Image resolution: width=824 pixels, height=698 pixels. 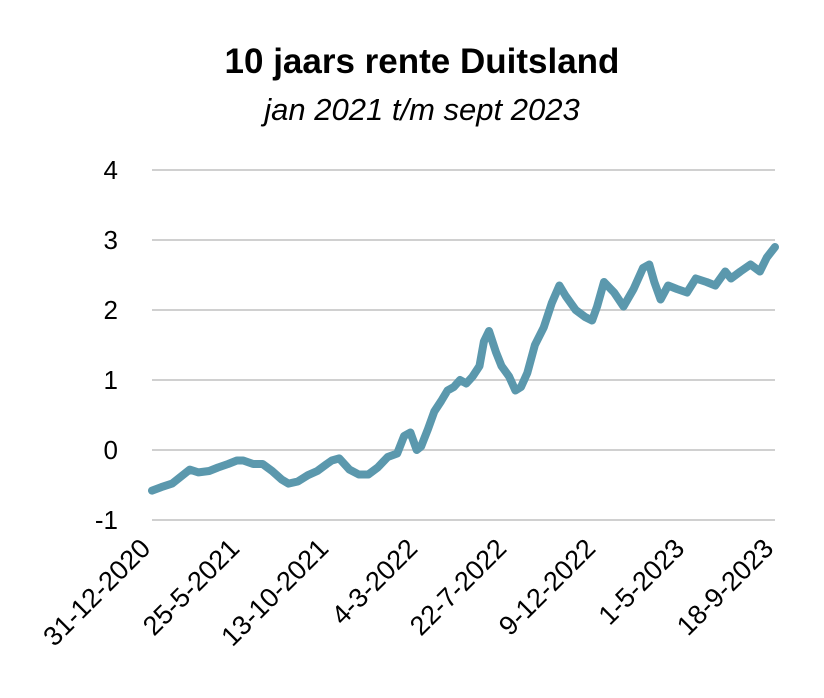 What do you see at coordinates (111, 450) in the screenshot?
I see `y-tick-label: 0` at bounding box center [111, 450].